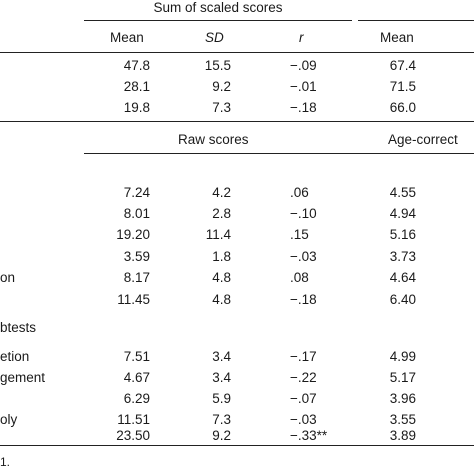 The width and height of the screenshot is (474, 474). Describe the element at coordinates (299, 234) in the screenshot. I see `cell-r: .15` at that location.